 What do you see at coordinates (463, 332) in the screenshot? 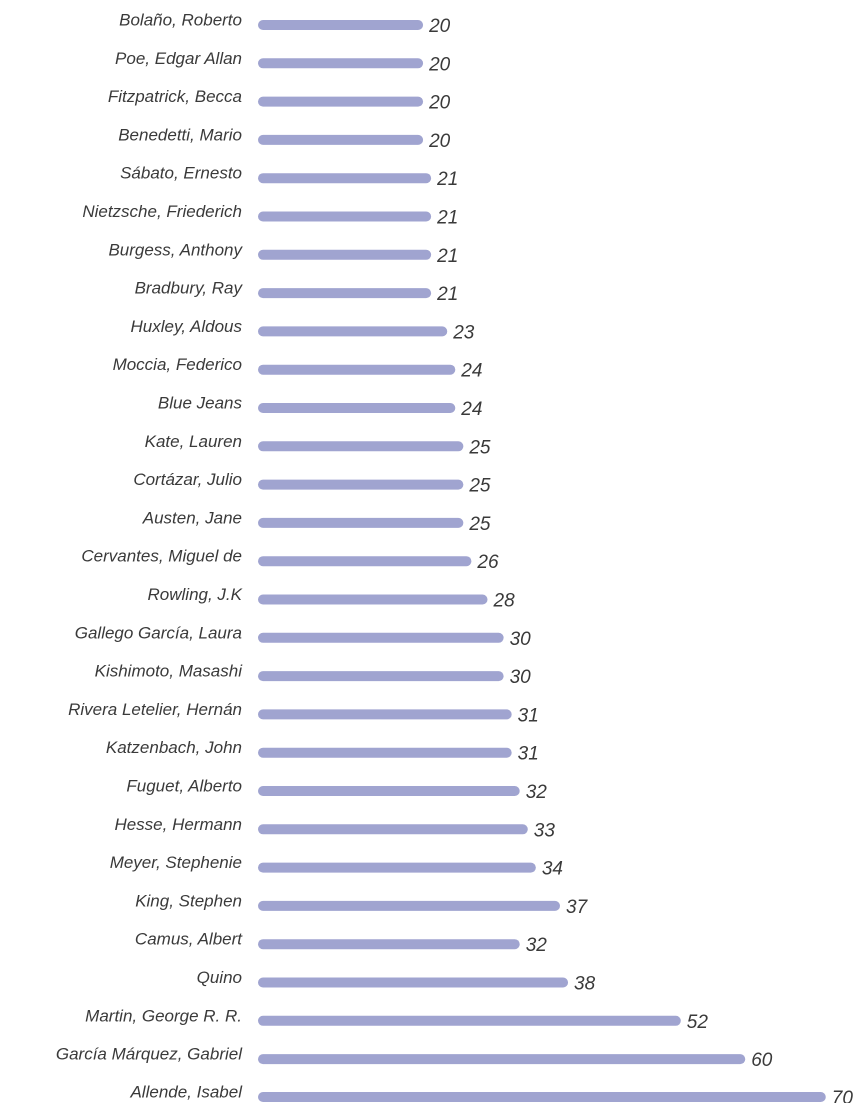
I see `value-label: 23` at bounding box center [463, 332].